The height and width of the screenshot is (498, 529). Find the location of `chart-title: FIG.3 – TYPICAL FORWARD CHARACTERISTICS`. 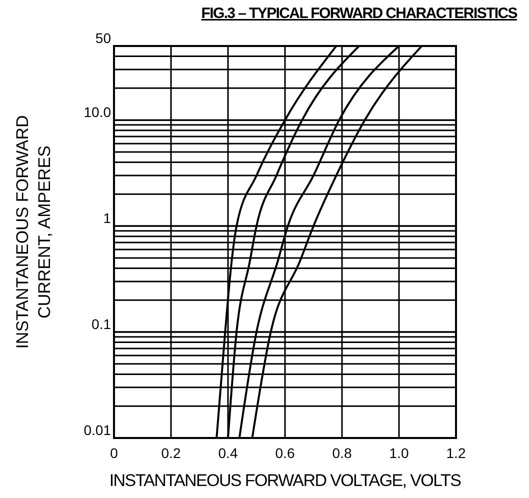

chart-title: FIG.3 – TYPICAL FORWARD CHARACTERISTICS is located at coordinates (359, 13).